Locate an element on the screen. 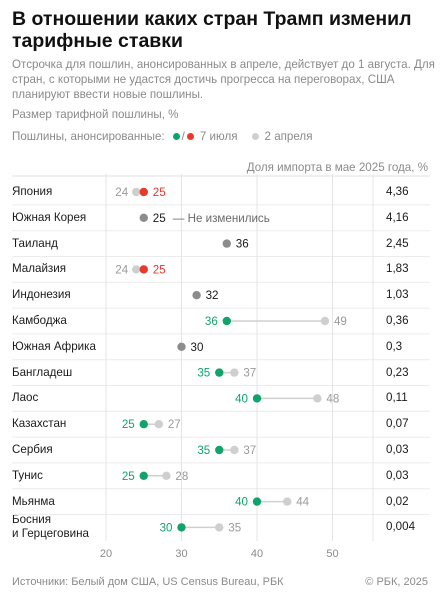 This screenshot has width=442, height=600. country-label: Южная Африка is located at coordinates (54, 347).